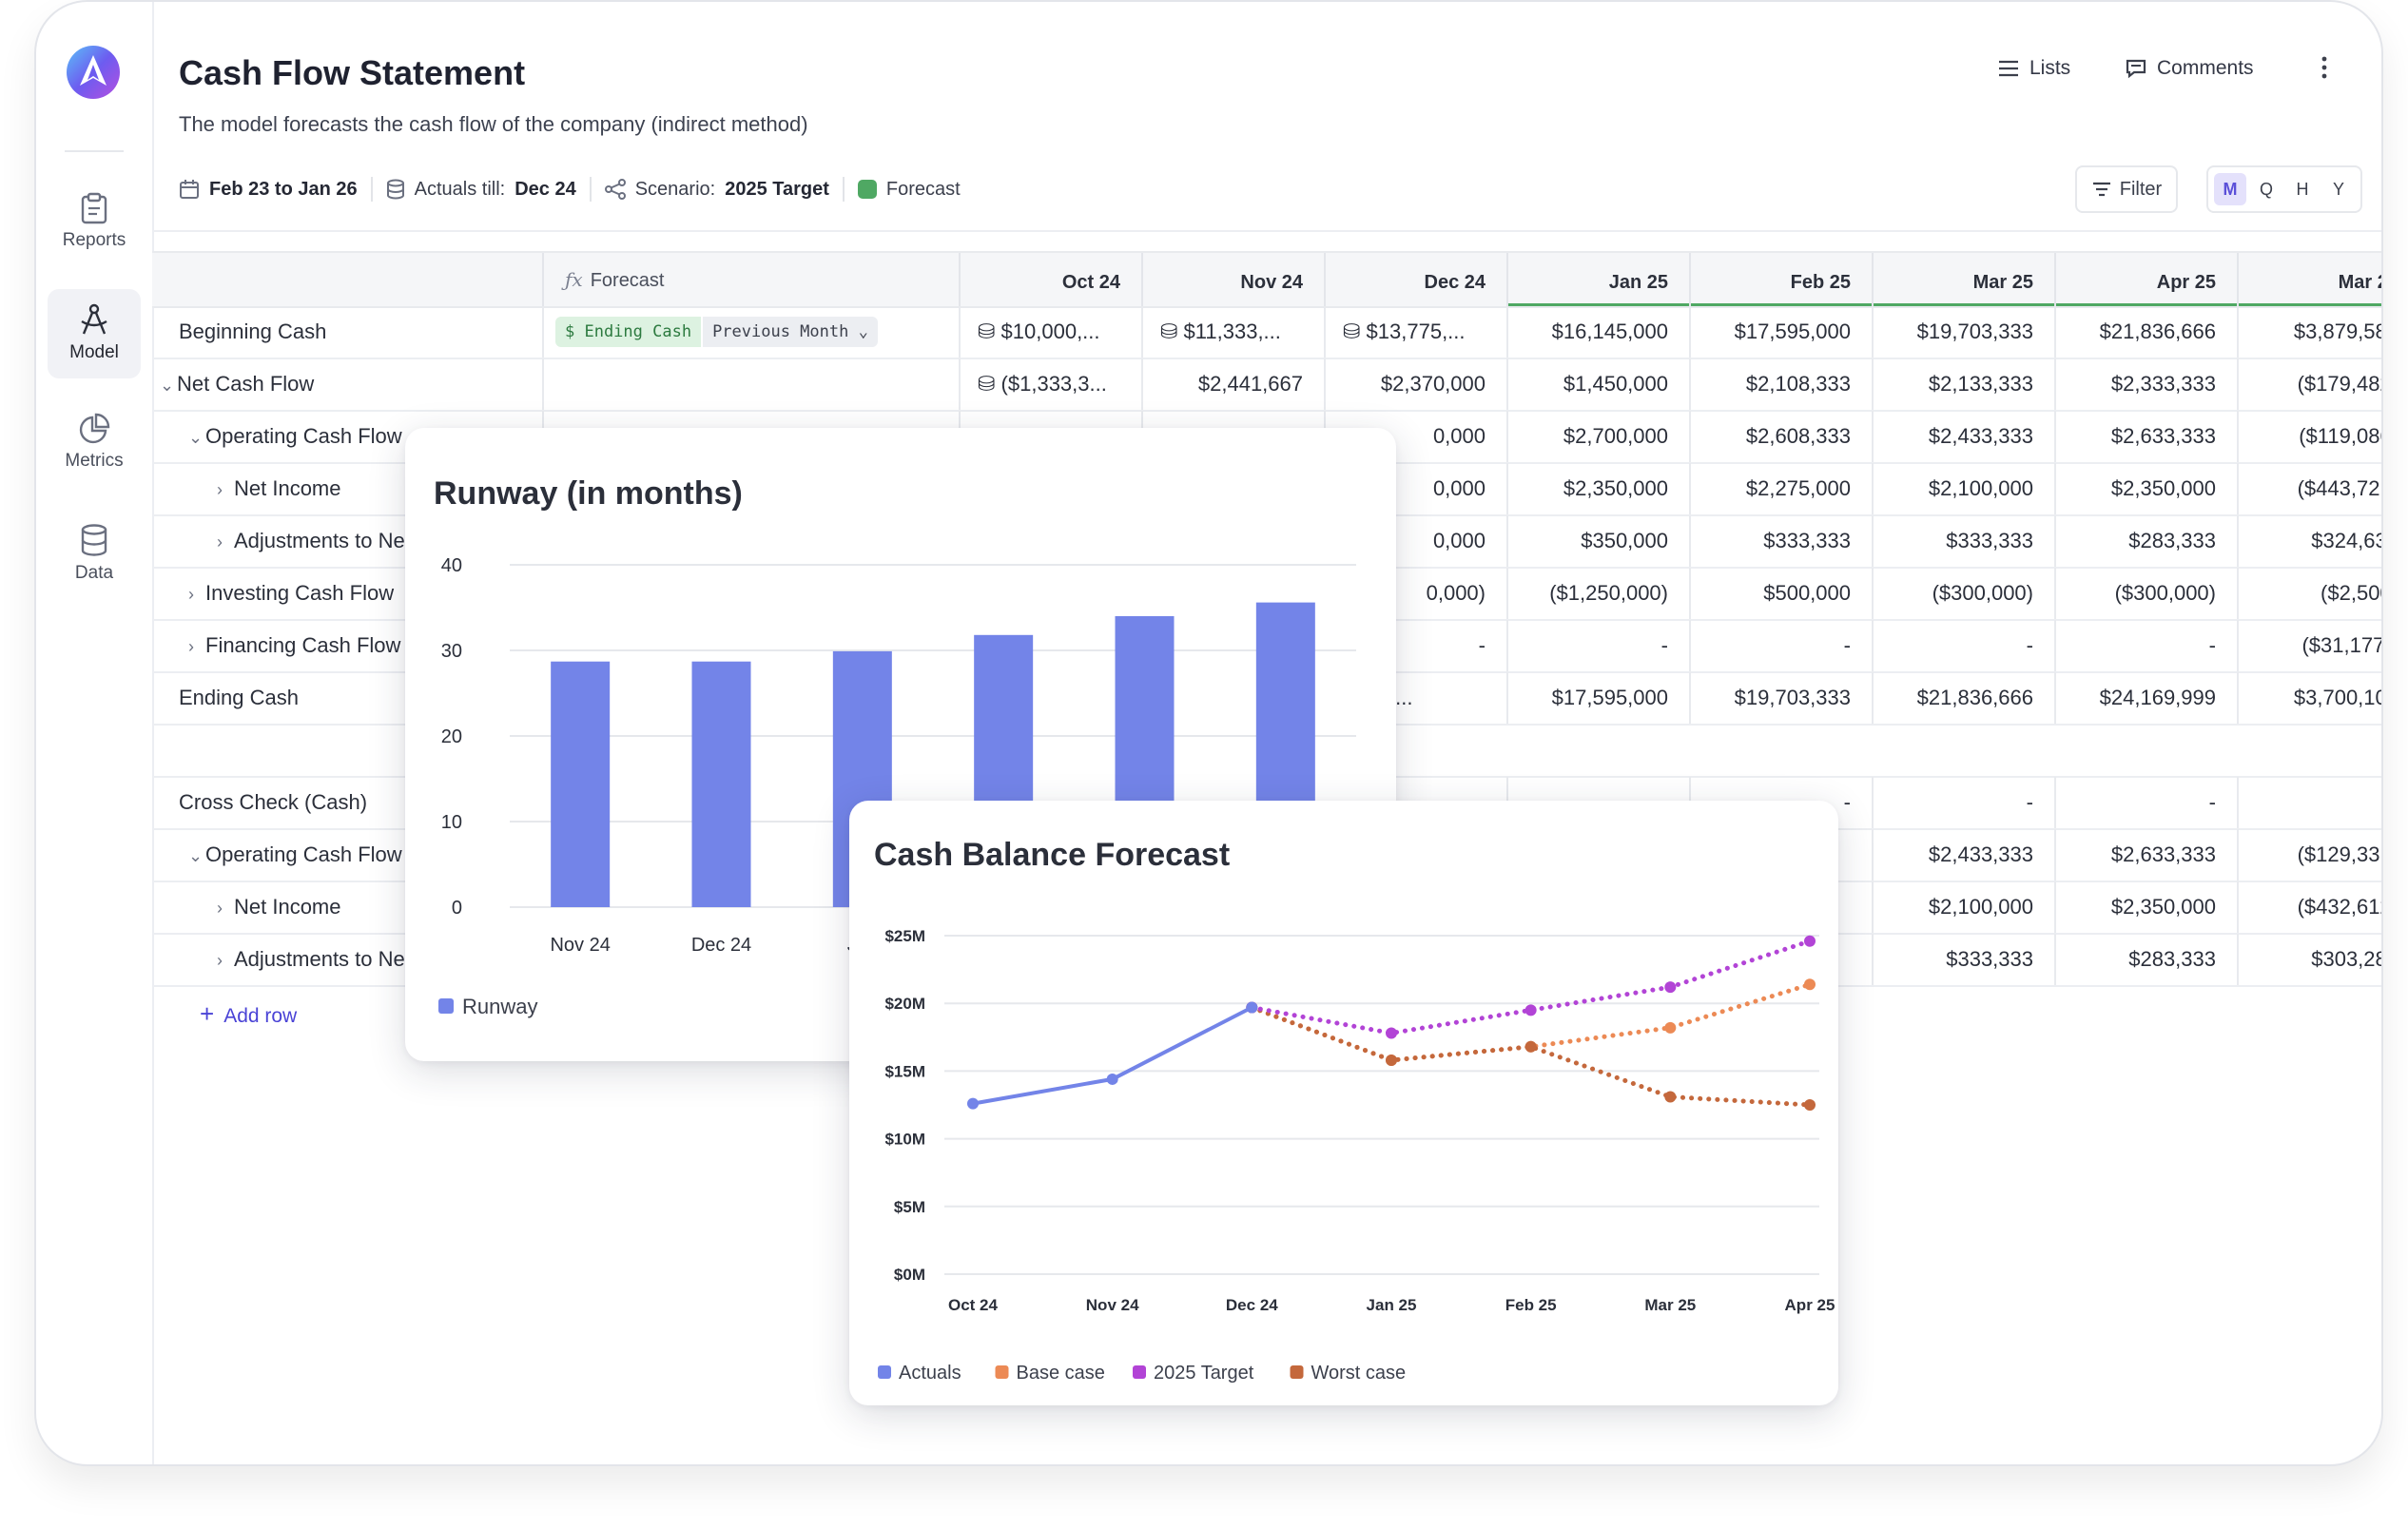  I want to click on table-cell: $500,000, so click(1807, 593).